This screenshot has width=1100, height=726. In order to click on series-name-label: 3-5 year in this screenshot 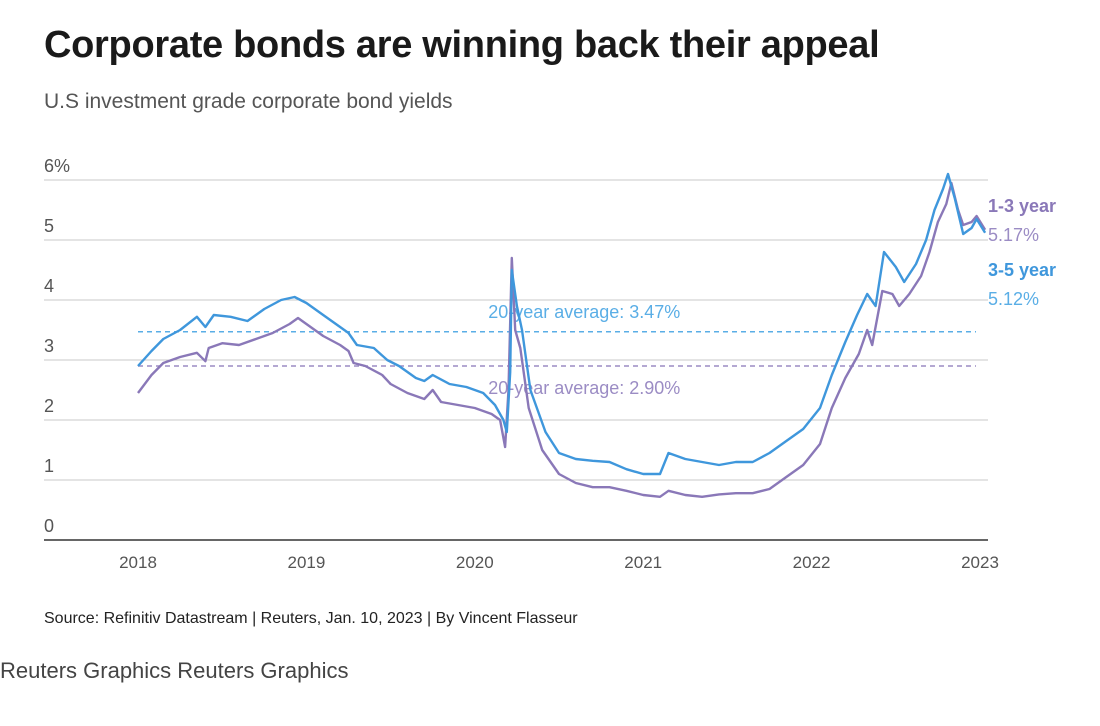, I will do `click(1022, 270)`.